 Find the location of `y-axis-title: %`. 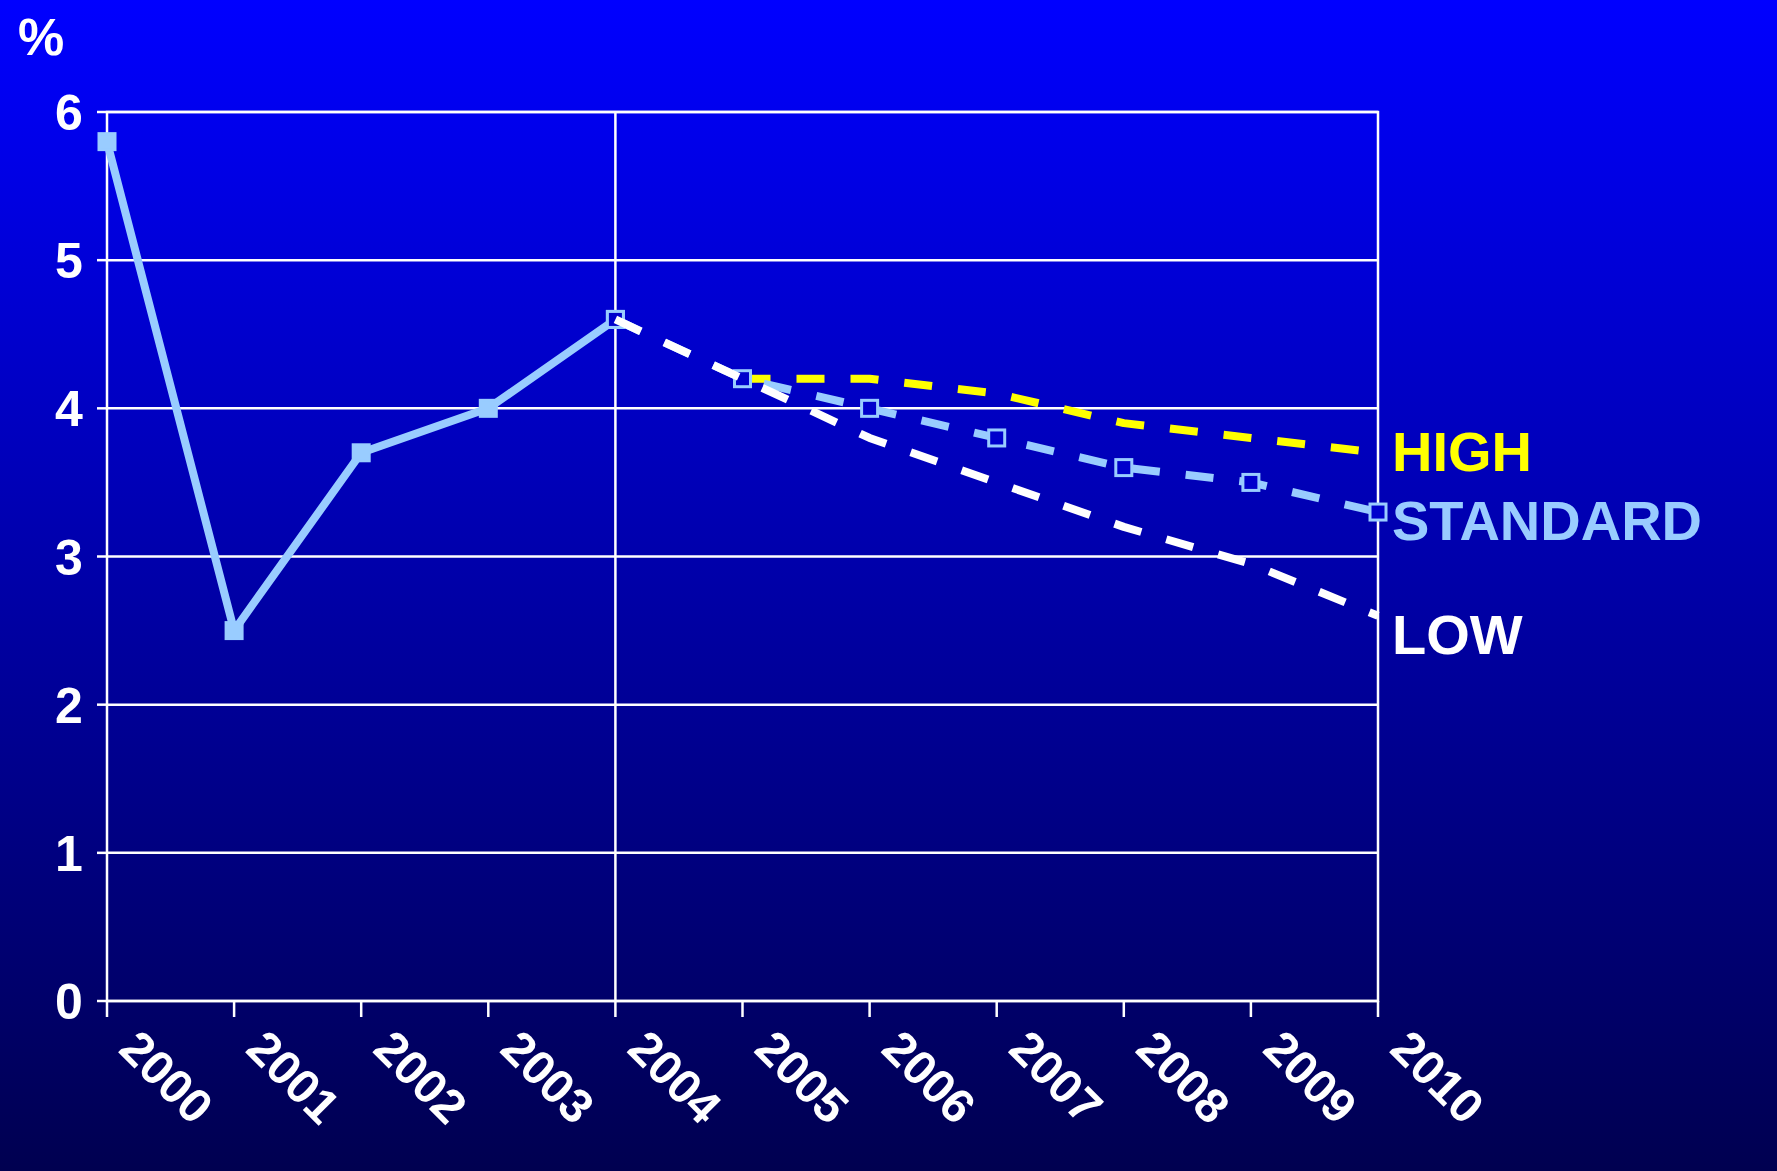

y-axis-title: % is located at coordinates (41, 37).